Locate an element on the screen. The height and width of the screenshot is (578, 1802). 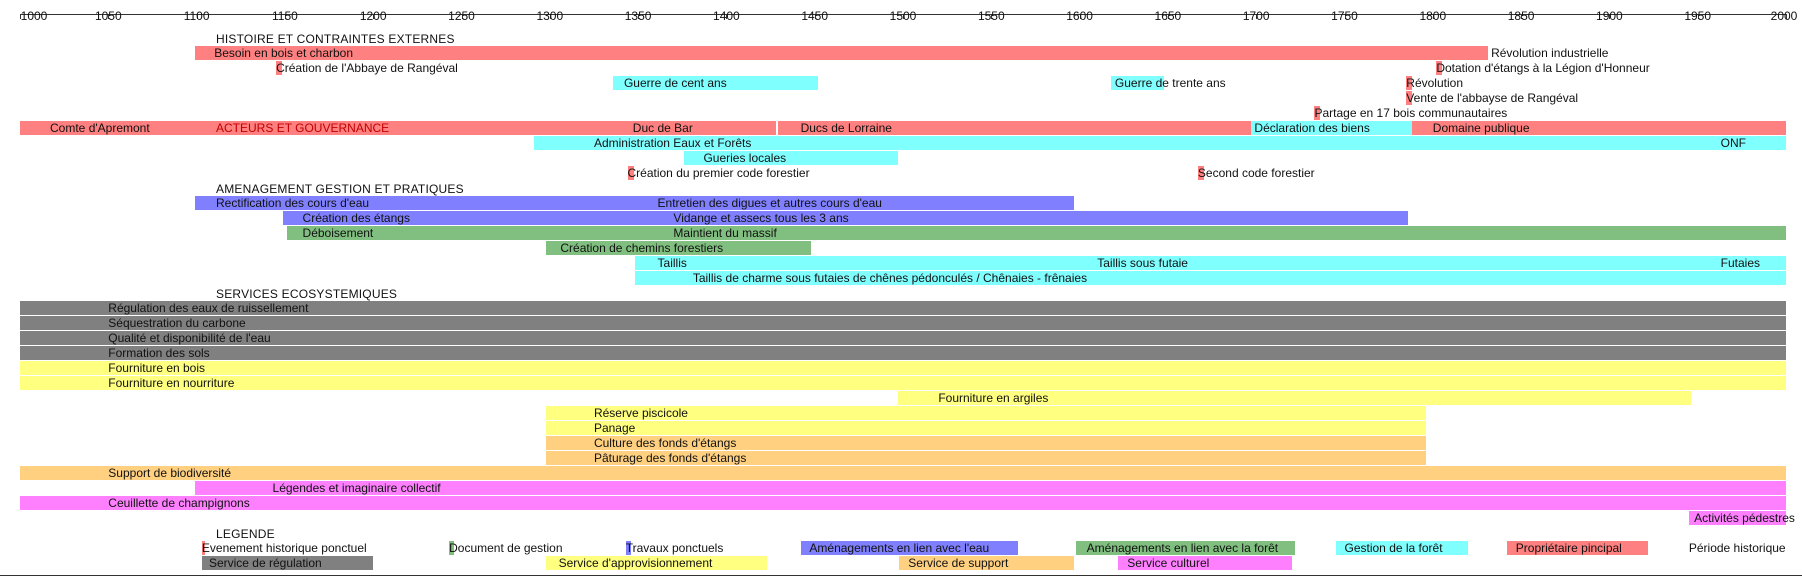
axis-tick-label: 1500 is located at coordinates (903, 16).